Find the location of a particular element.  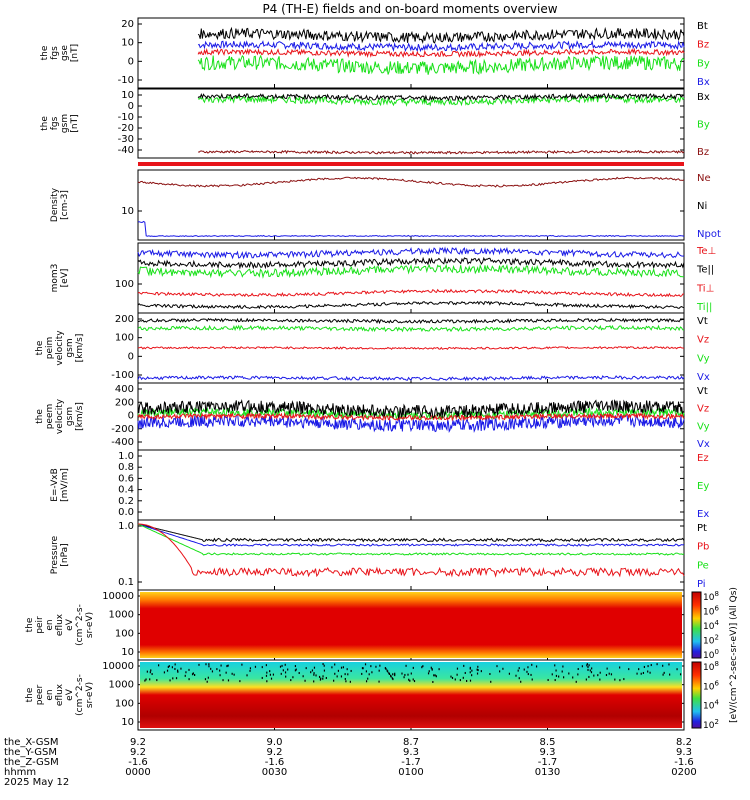

legend-Ne: Ne is located at coordinates (704, 178).